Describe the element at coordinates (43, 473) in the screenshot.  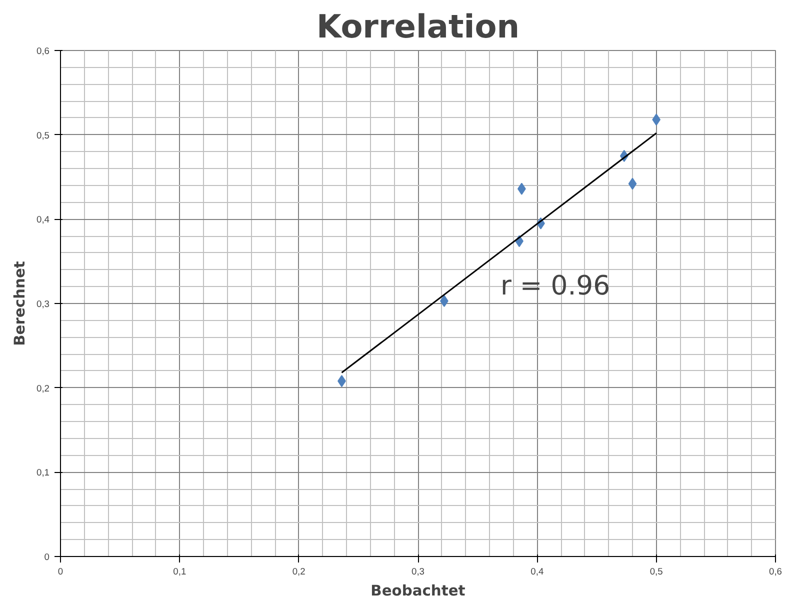
I see `y-tick-label: 0,1` at that location.